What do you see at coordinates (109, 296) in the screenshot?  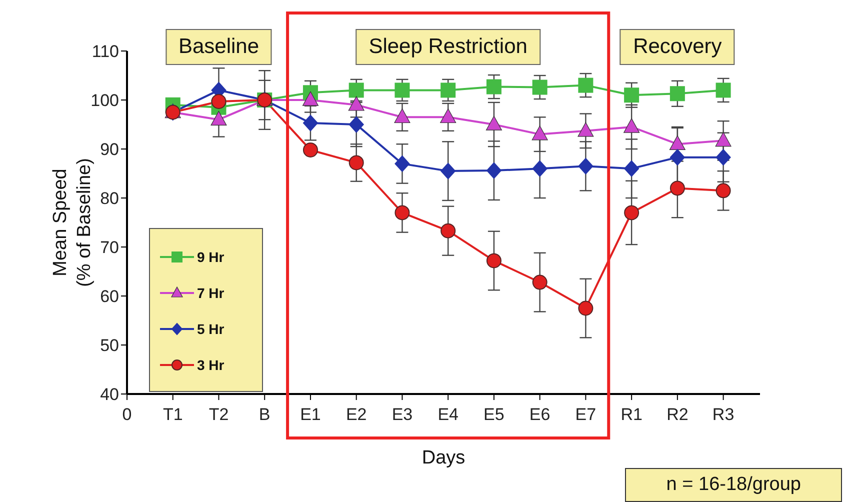 I see `y-tick-label: 60` at bounding box center [109, 296].